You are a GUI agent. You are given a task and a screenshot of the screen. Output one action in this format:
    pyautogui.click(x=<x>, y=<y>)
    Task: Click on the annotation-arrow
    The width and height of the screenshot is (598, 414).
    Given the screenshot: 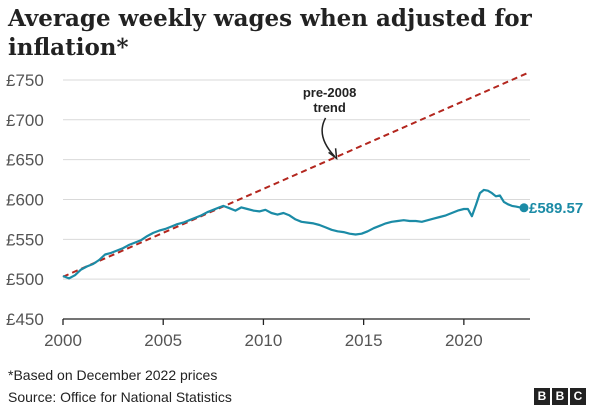 What is the action you would take?
    pyautogui.click(x=328, y=137)
    